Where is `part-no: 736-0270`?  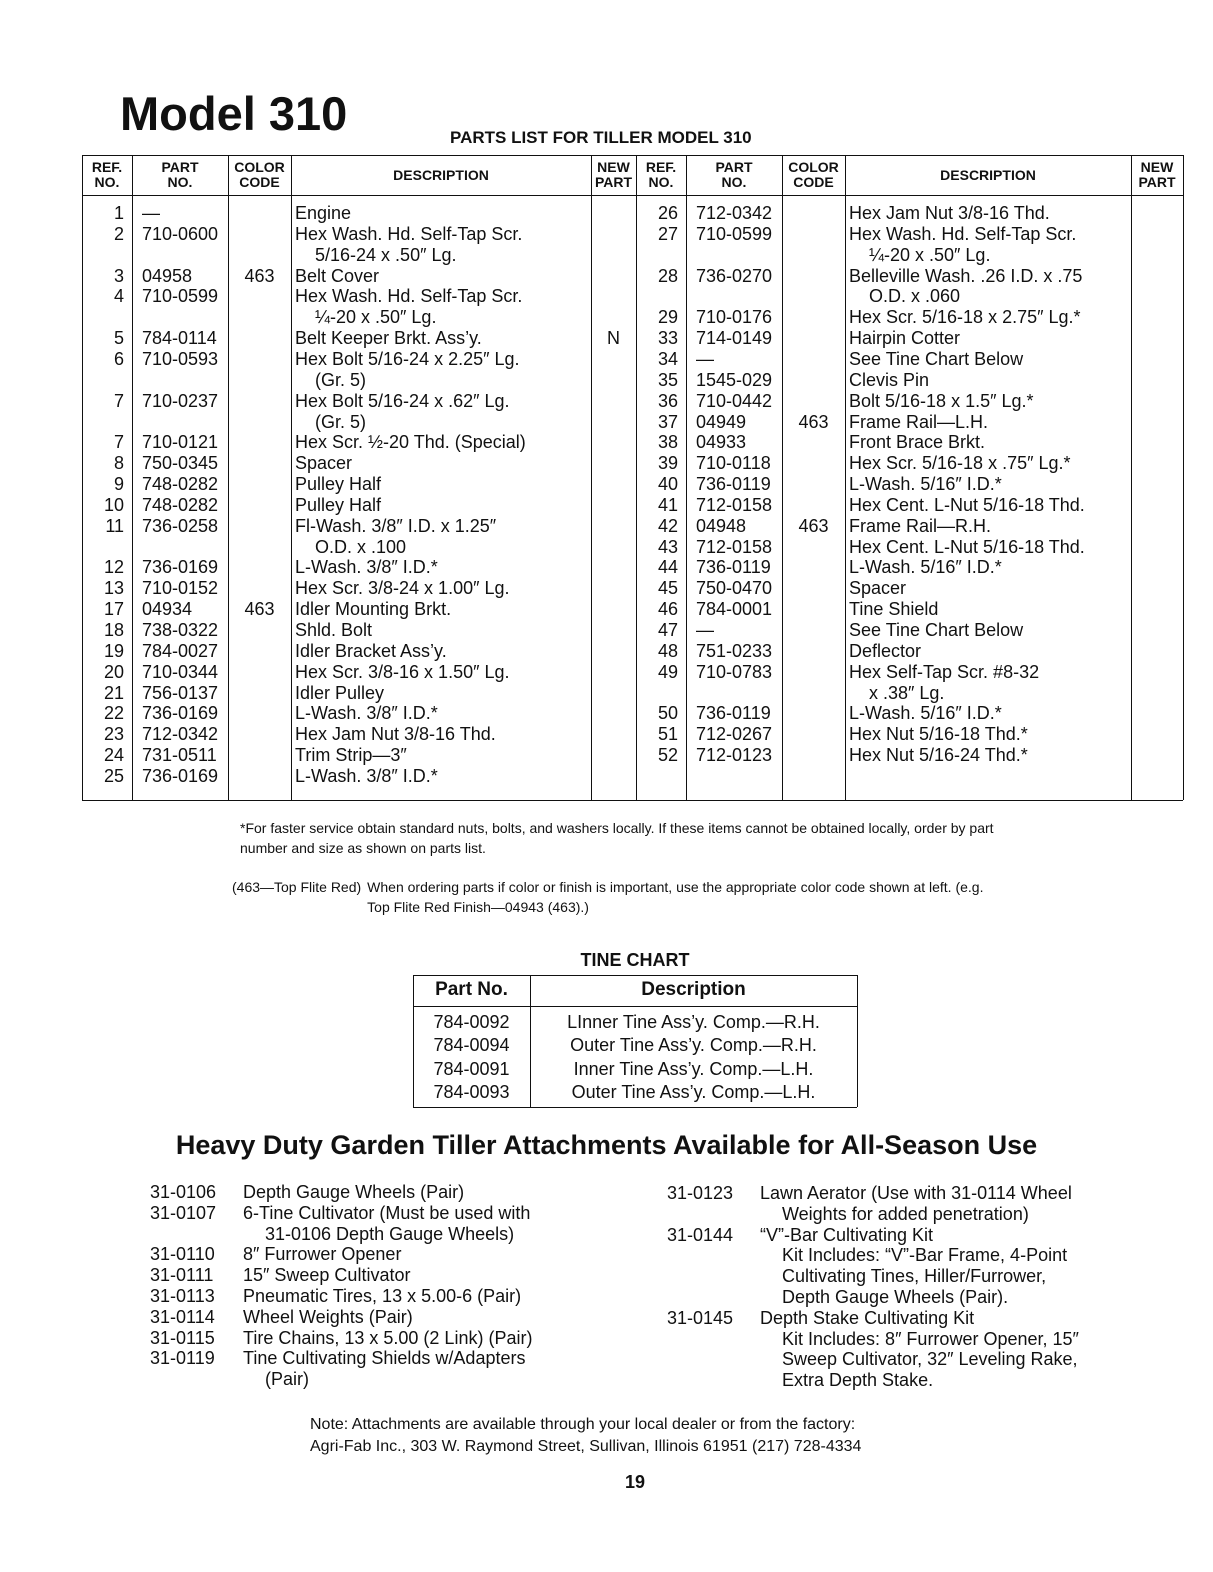
part-no: 736-0270 is located at coordinates (734, 275).